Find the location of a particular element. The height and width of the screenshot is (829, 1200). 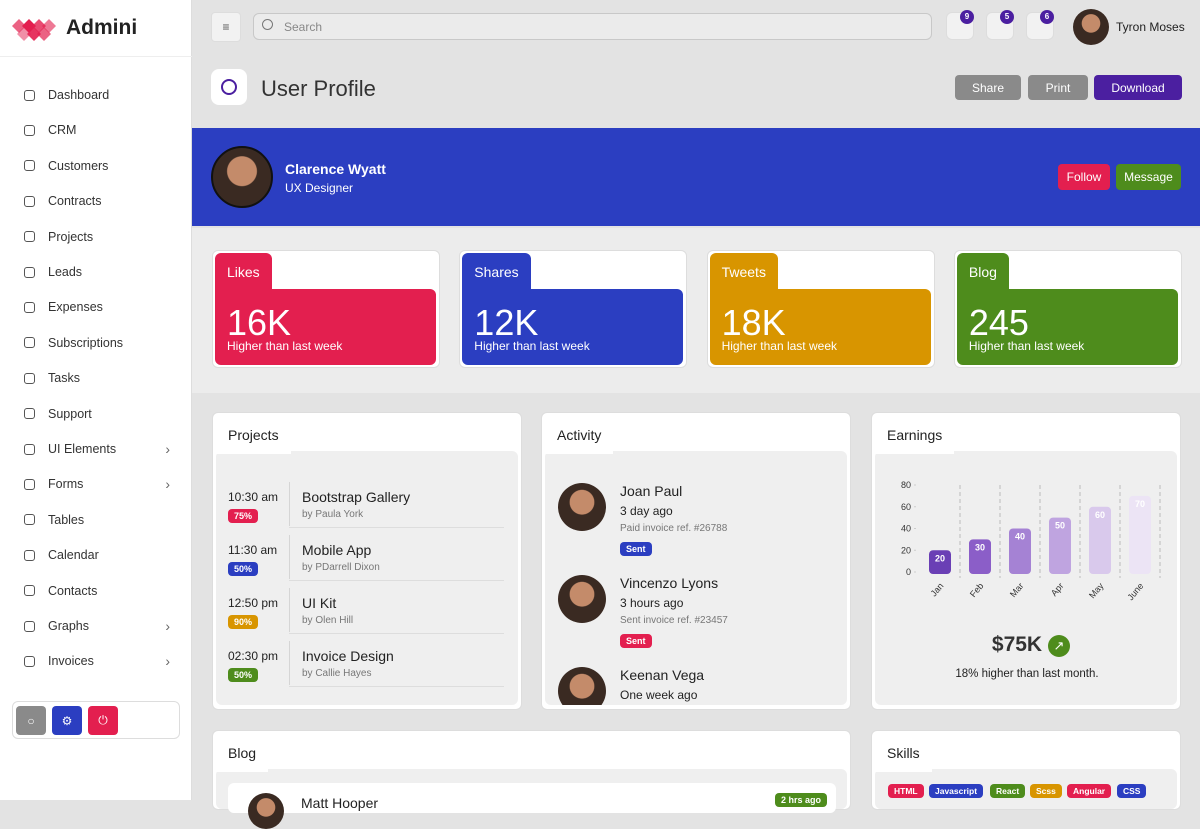

menu-item: Leads is located at coordinates (99, 272).